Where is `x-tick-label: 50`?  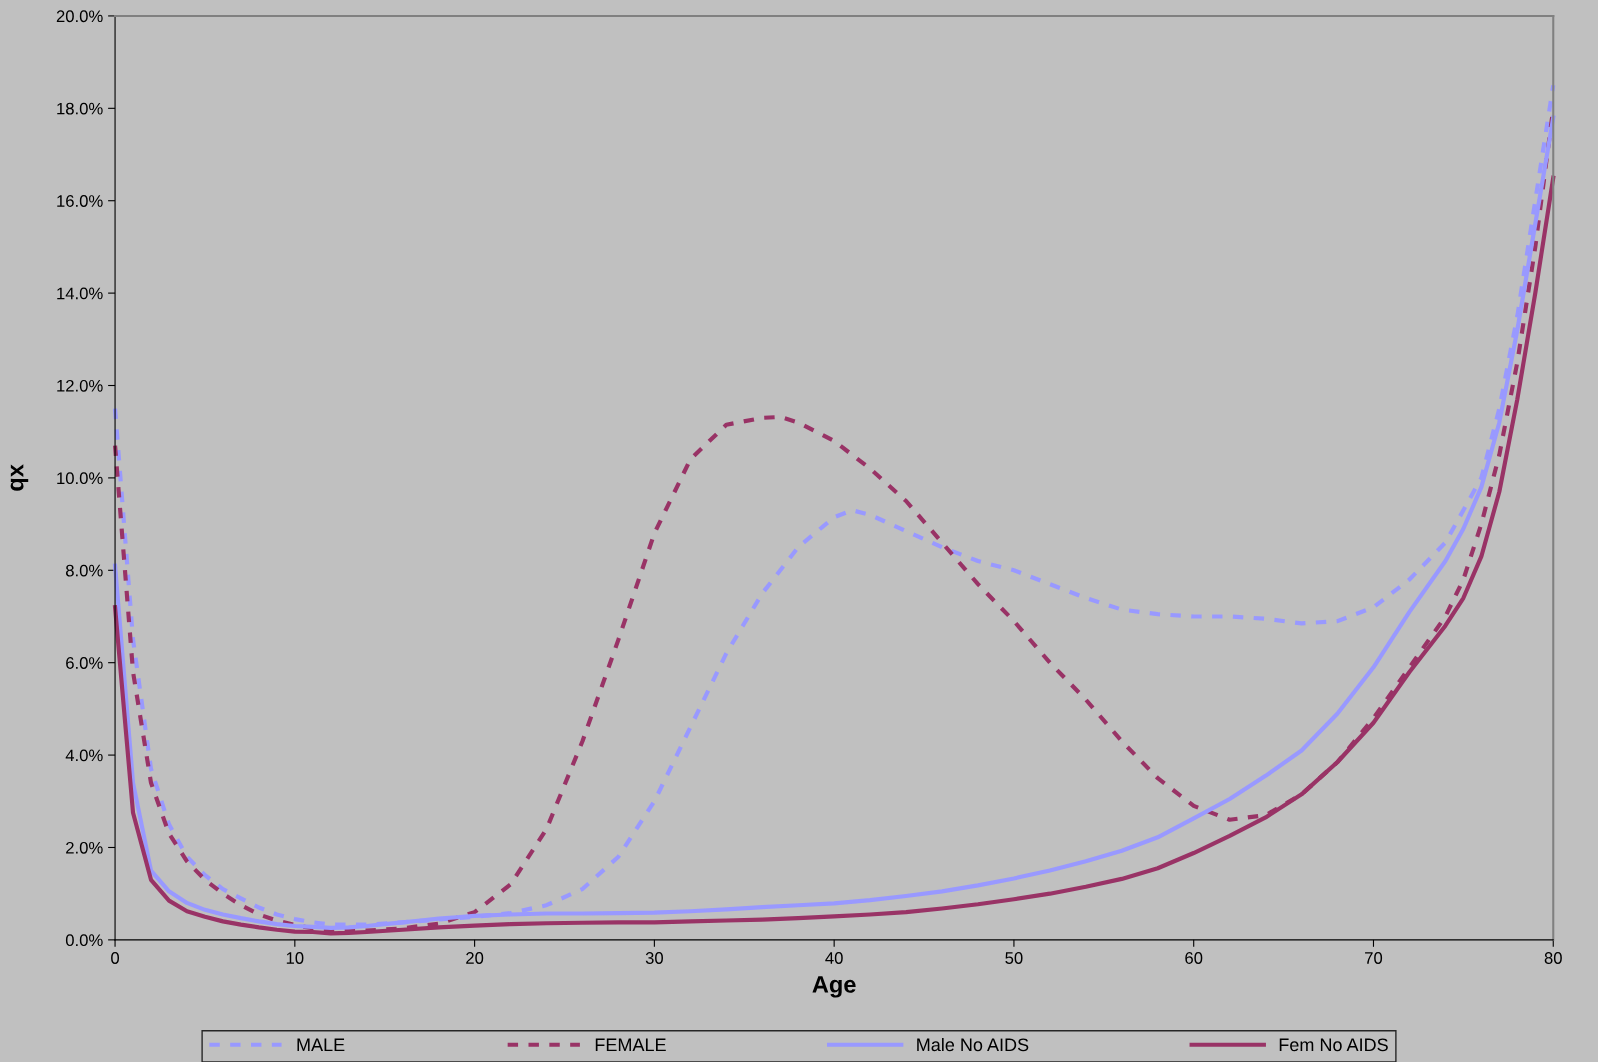 x-tick-label: 50 is located at coordinates (1014, 958).